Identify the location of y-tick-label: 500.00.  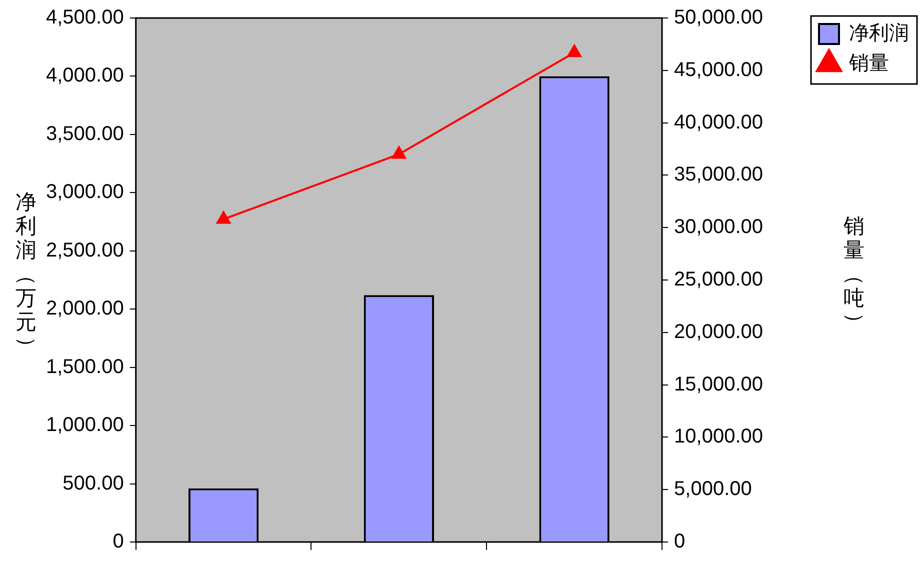
(93, 483).